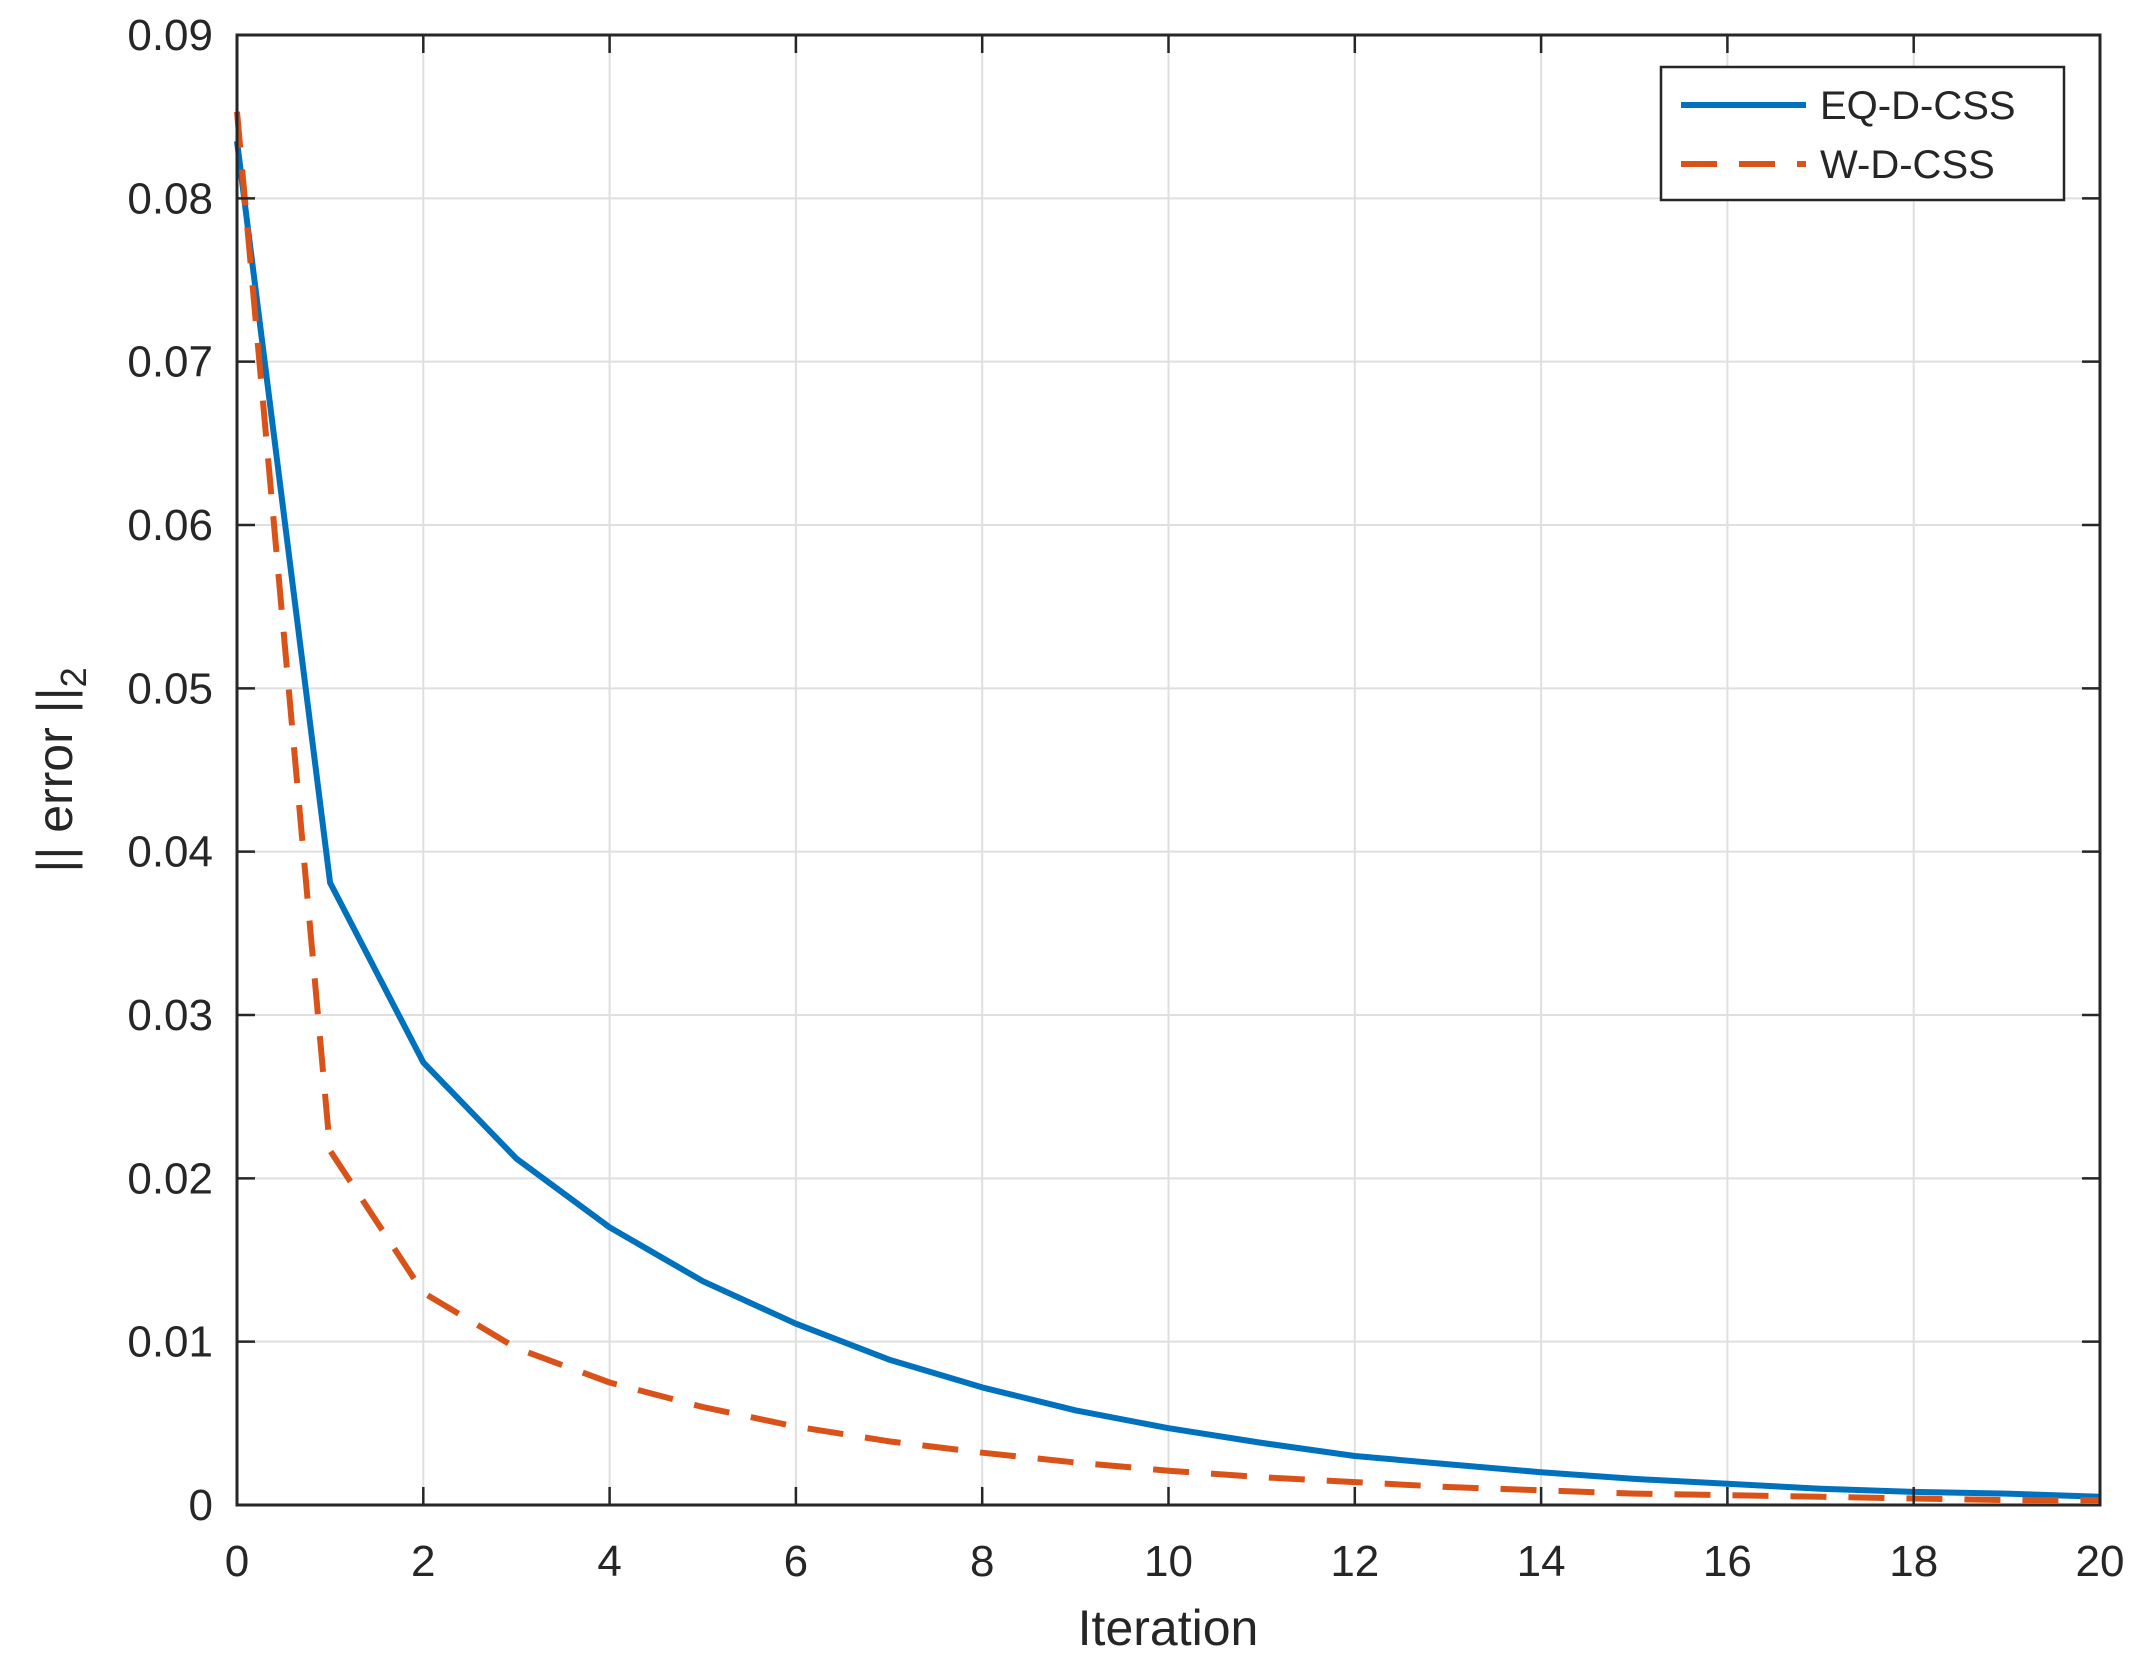 Image resolution: width=2135 pixels, height=1660 pixels. I want to click on y-tick-label: 0, so click(201, 1505).